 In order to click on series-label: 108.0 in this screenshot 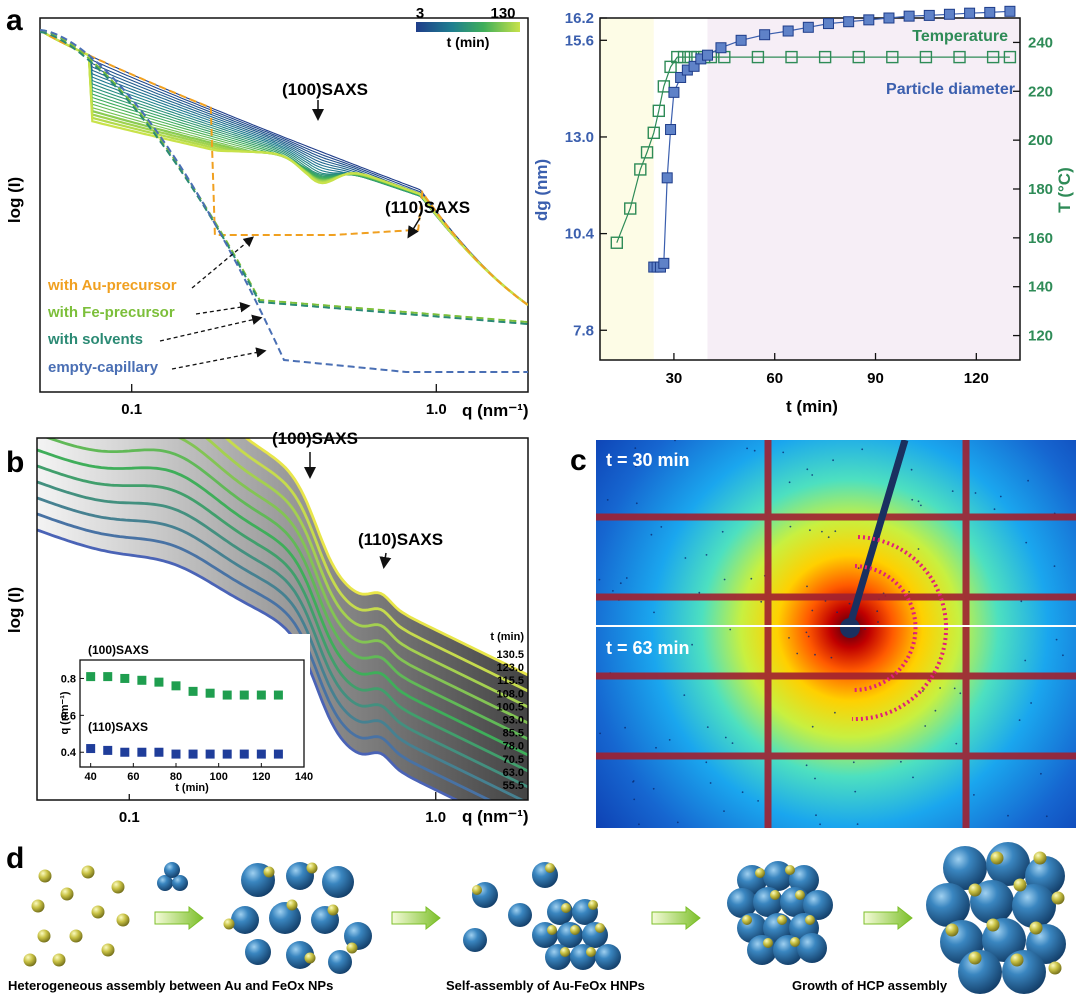, I will do `click(510, 694)`.